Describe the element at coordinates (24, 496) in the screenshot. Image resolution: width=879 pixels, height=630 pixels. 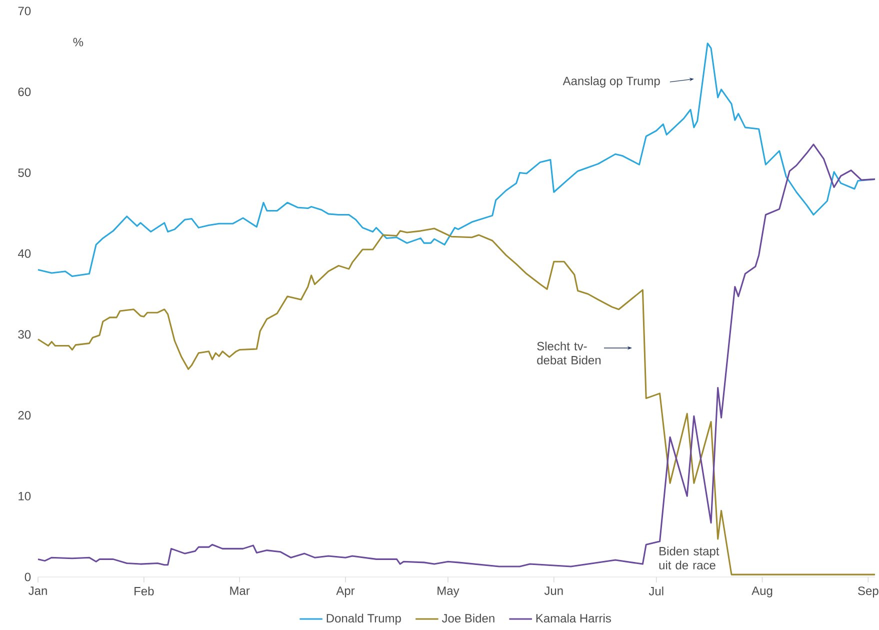
I see `y-tick-label: 10` at that location.